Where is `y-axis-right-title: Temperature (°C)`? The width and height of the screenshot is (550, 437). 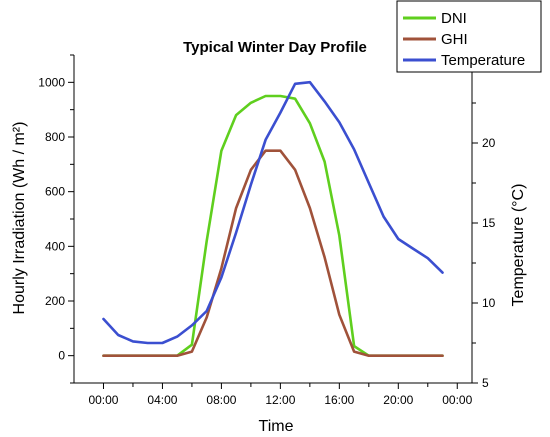 y-axis-right-title: Temperature (°C) is located at coordinates (518, 245).